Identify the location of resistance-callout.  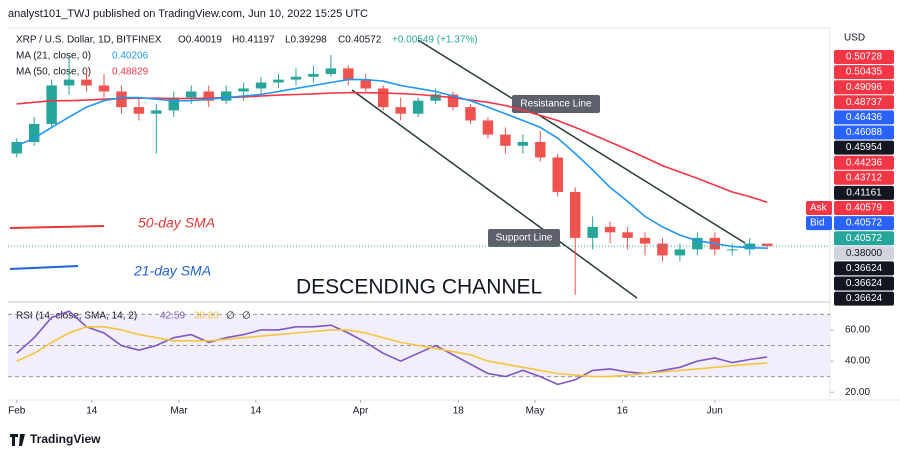
(556, 104).